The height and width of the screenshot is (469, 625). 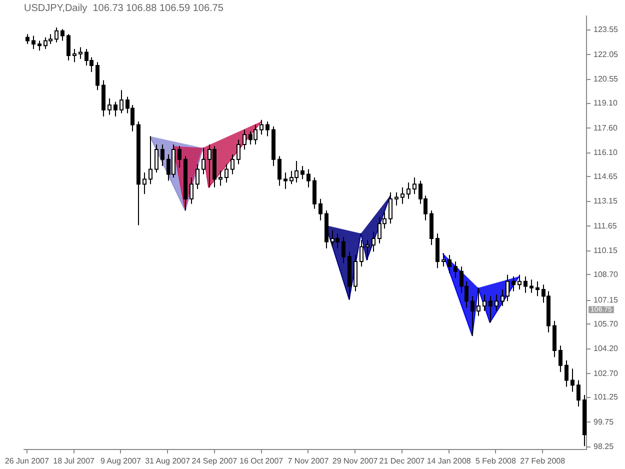 I want to click on x-tick-label: 21 Dec 2007, so click(x=402, y=461).